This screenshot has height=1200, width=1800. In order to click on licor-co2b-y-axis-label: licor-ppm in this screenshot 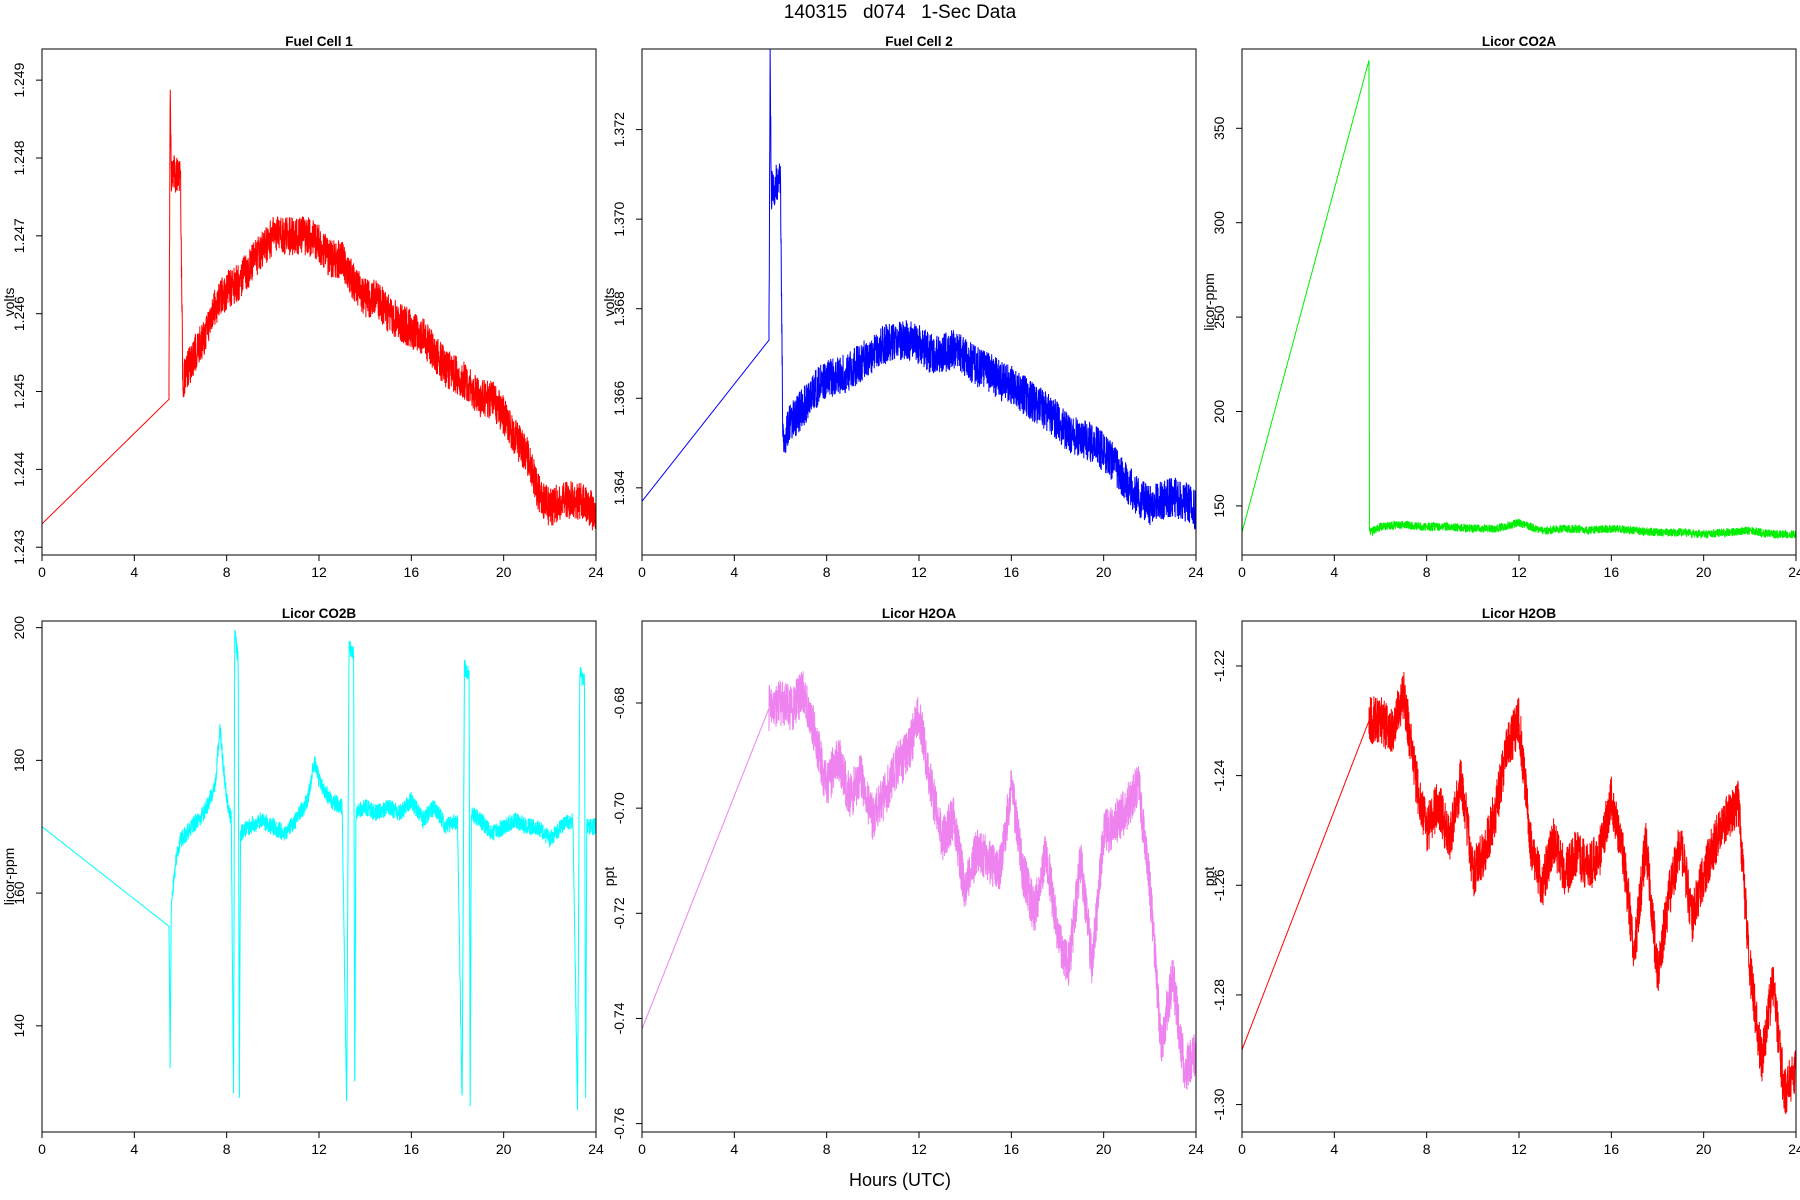, I will do `click(9, 877)`.